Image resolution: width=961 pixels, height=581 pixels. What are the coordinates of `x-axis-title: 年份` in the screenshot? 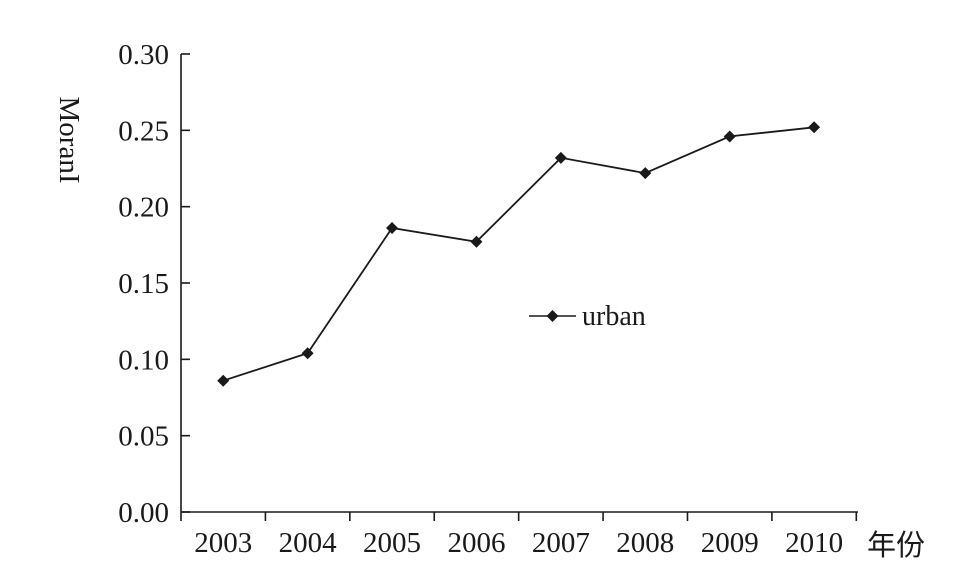 It's located at (896, 545).